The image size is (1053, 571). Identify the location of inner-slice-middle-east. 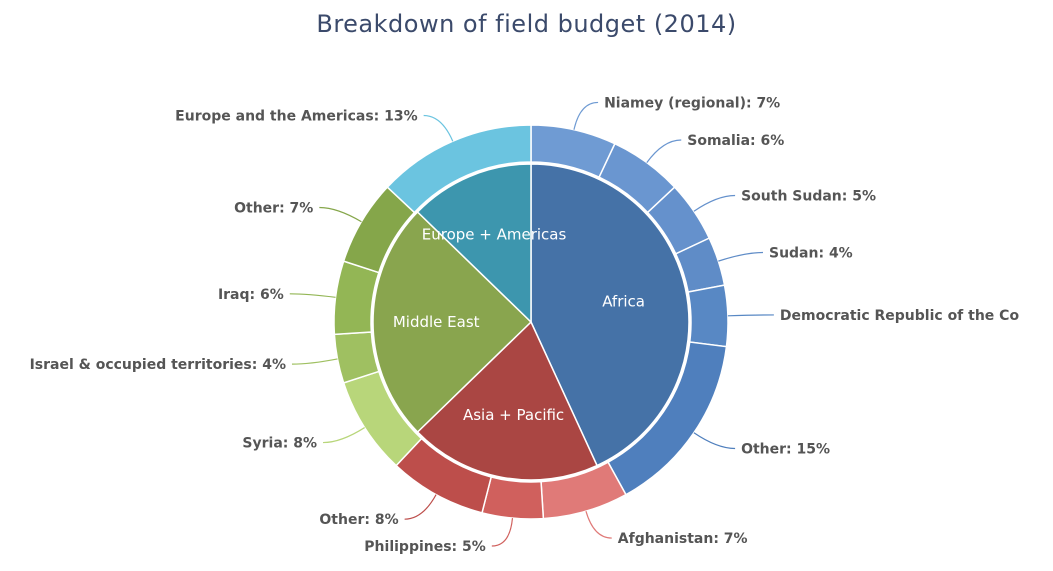
(452, 322).